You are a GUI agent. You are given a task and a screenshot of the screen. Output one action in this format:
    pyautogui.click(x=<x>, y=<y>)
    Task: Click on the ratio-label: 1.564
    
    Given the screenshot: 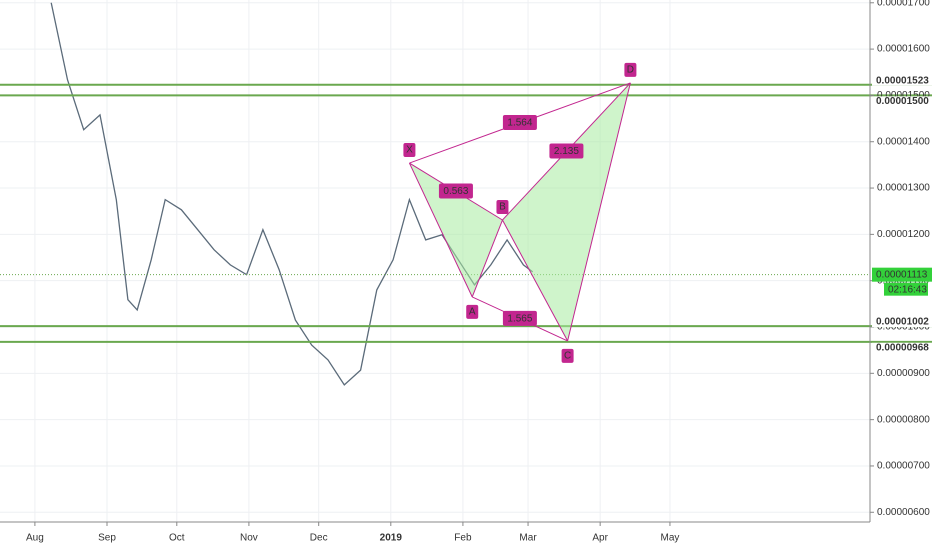 What is the action you would take?
    pyautogui.click(x=519, y=123)
    